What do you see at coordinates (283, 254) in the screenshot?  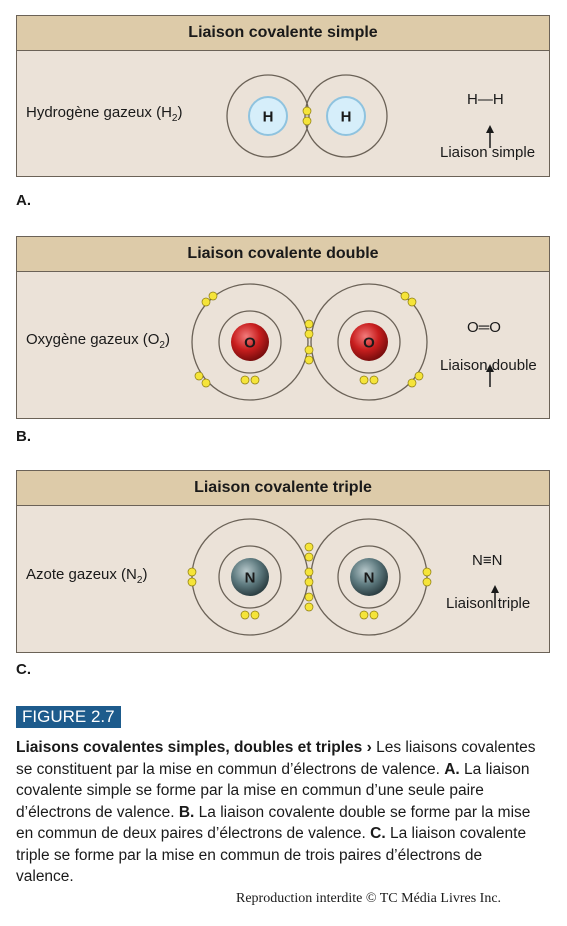 I see `panel-title: Liaison covalente double` at bounding box center [283, 254].